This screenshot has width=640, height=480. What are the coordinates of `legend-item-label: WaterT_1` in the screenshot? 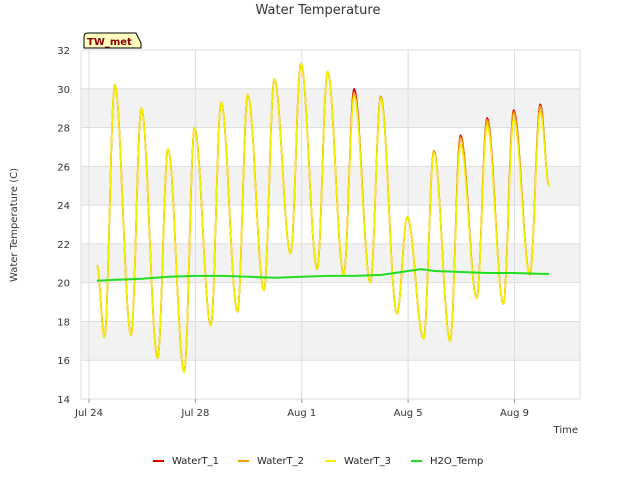 It's located at (195, 461).